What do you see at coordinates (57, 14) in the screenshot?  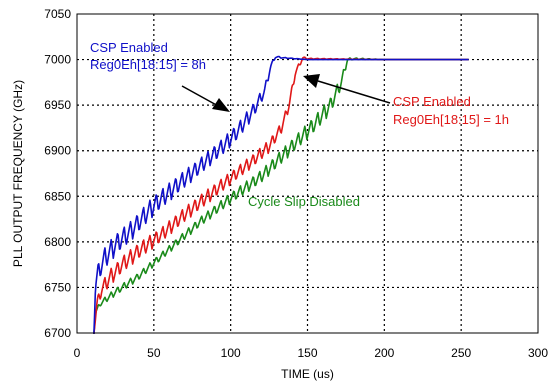 I see `y-tick-label: 7050` at bounding box center [57, 14].